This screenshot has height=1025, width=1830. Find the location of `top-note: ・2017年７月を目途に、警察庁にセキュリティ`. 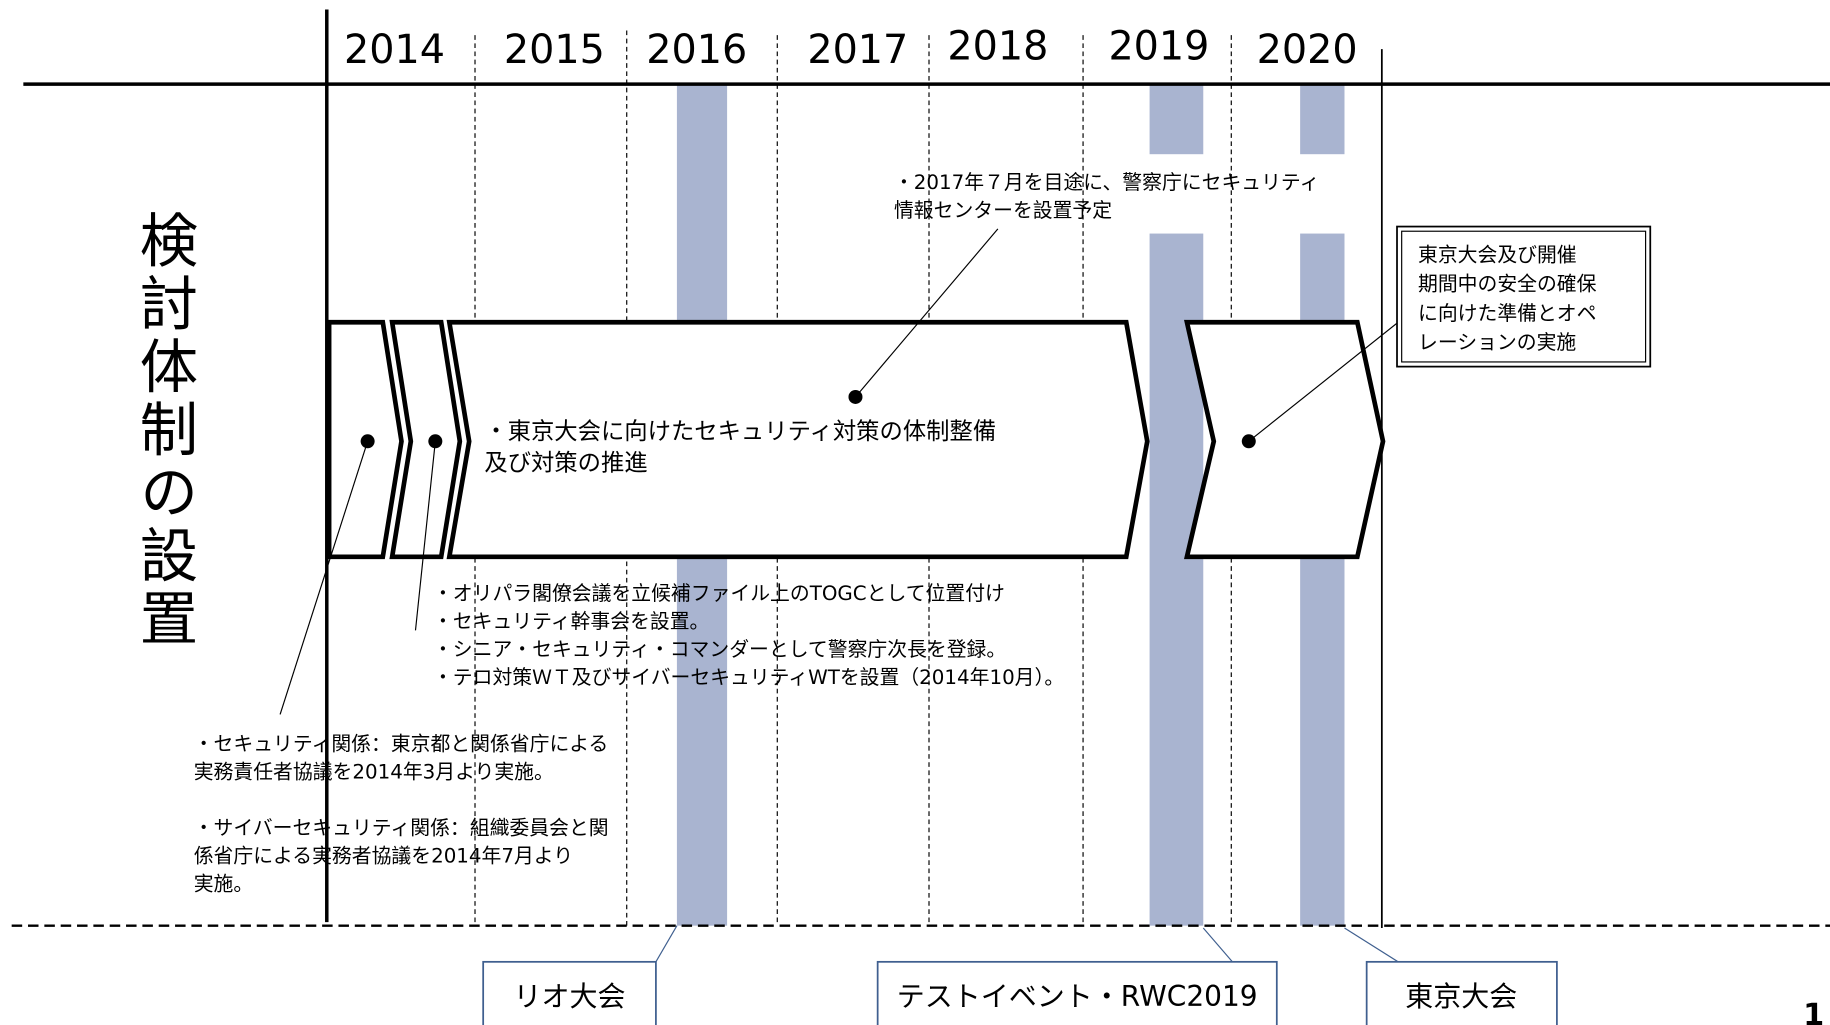

top-note: ・2017年７月を目途に、警察庁にセキュリティ is located at coordinates (1106, 182).